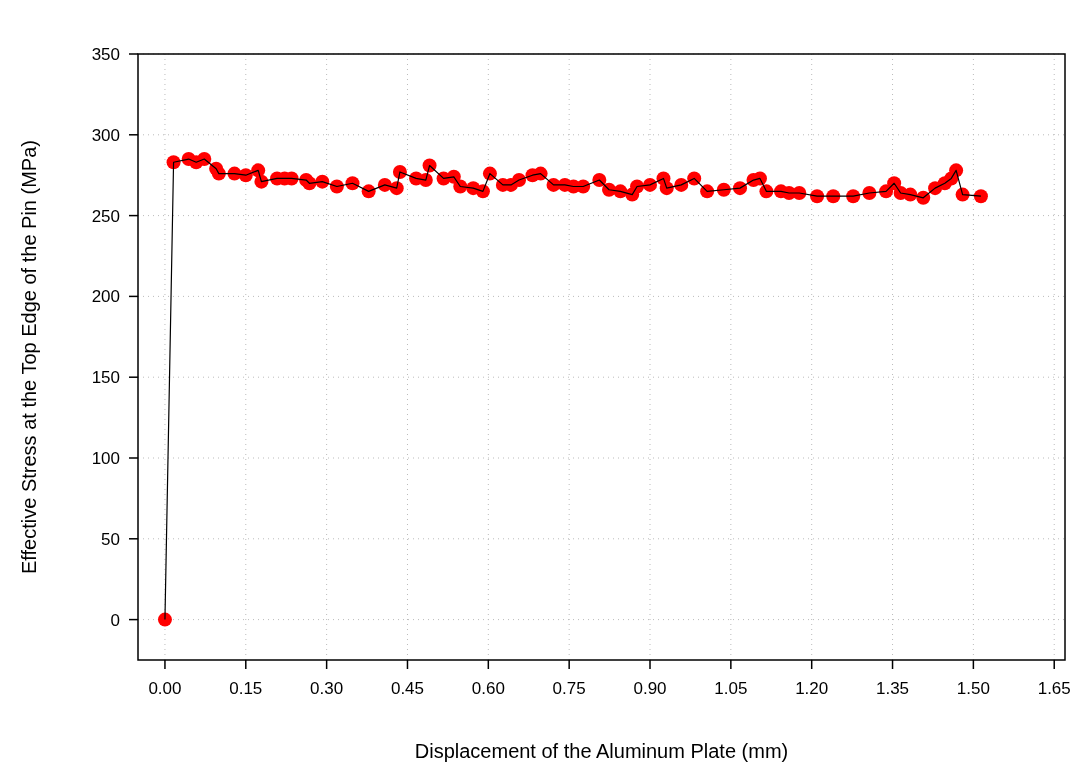 This screenshot has height=782, width=1092. Describe the element at coordinates (892, 688) in the screenshot. I see `x-tick-label: 1.35` at that location.